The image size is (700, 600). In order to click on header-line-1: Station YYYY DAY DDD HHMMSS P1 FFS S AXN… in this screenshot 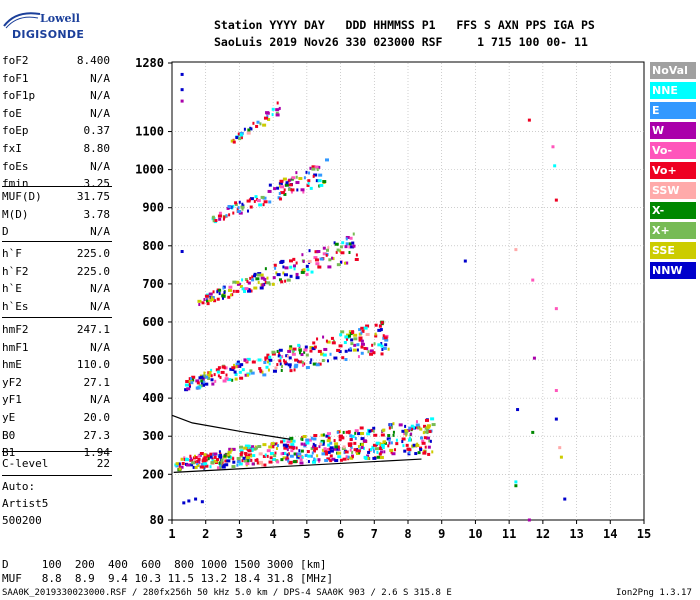, I will do `click(404, 25)`.